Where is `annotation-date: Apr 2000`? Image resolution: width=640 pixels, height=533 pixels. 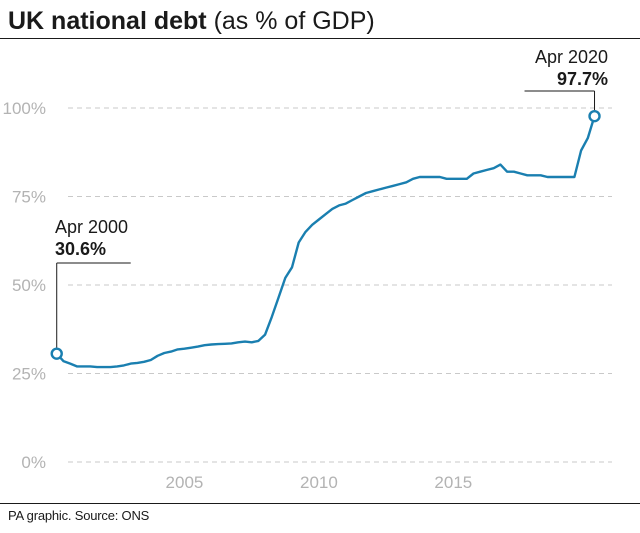 annotation-date: Apr 2000 is located at coordinates (91, 227).